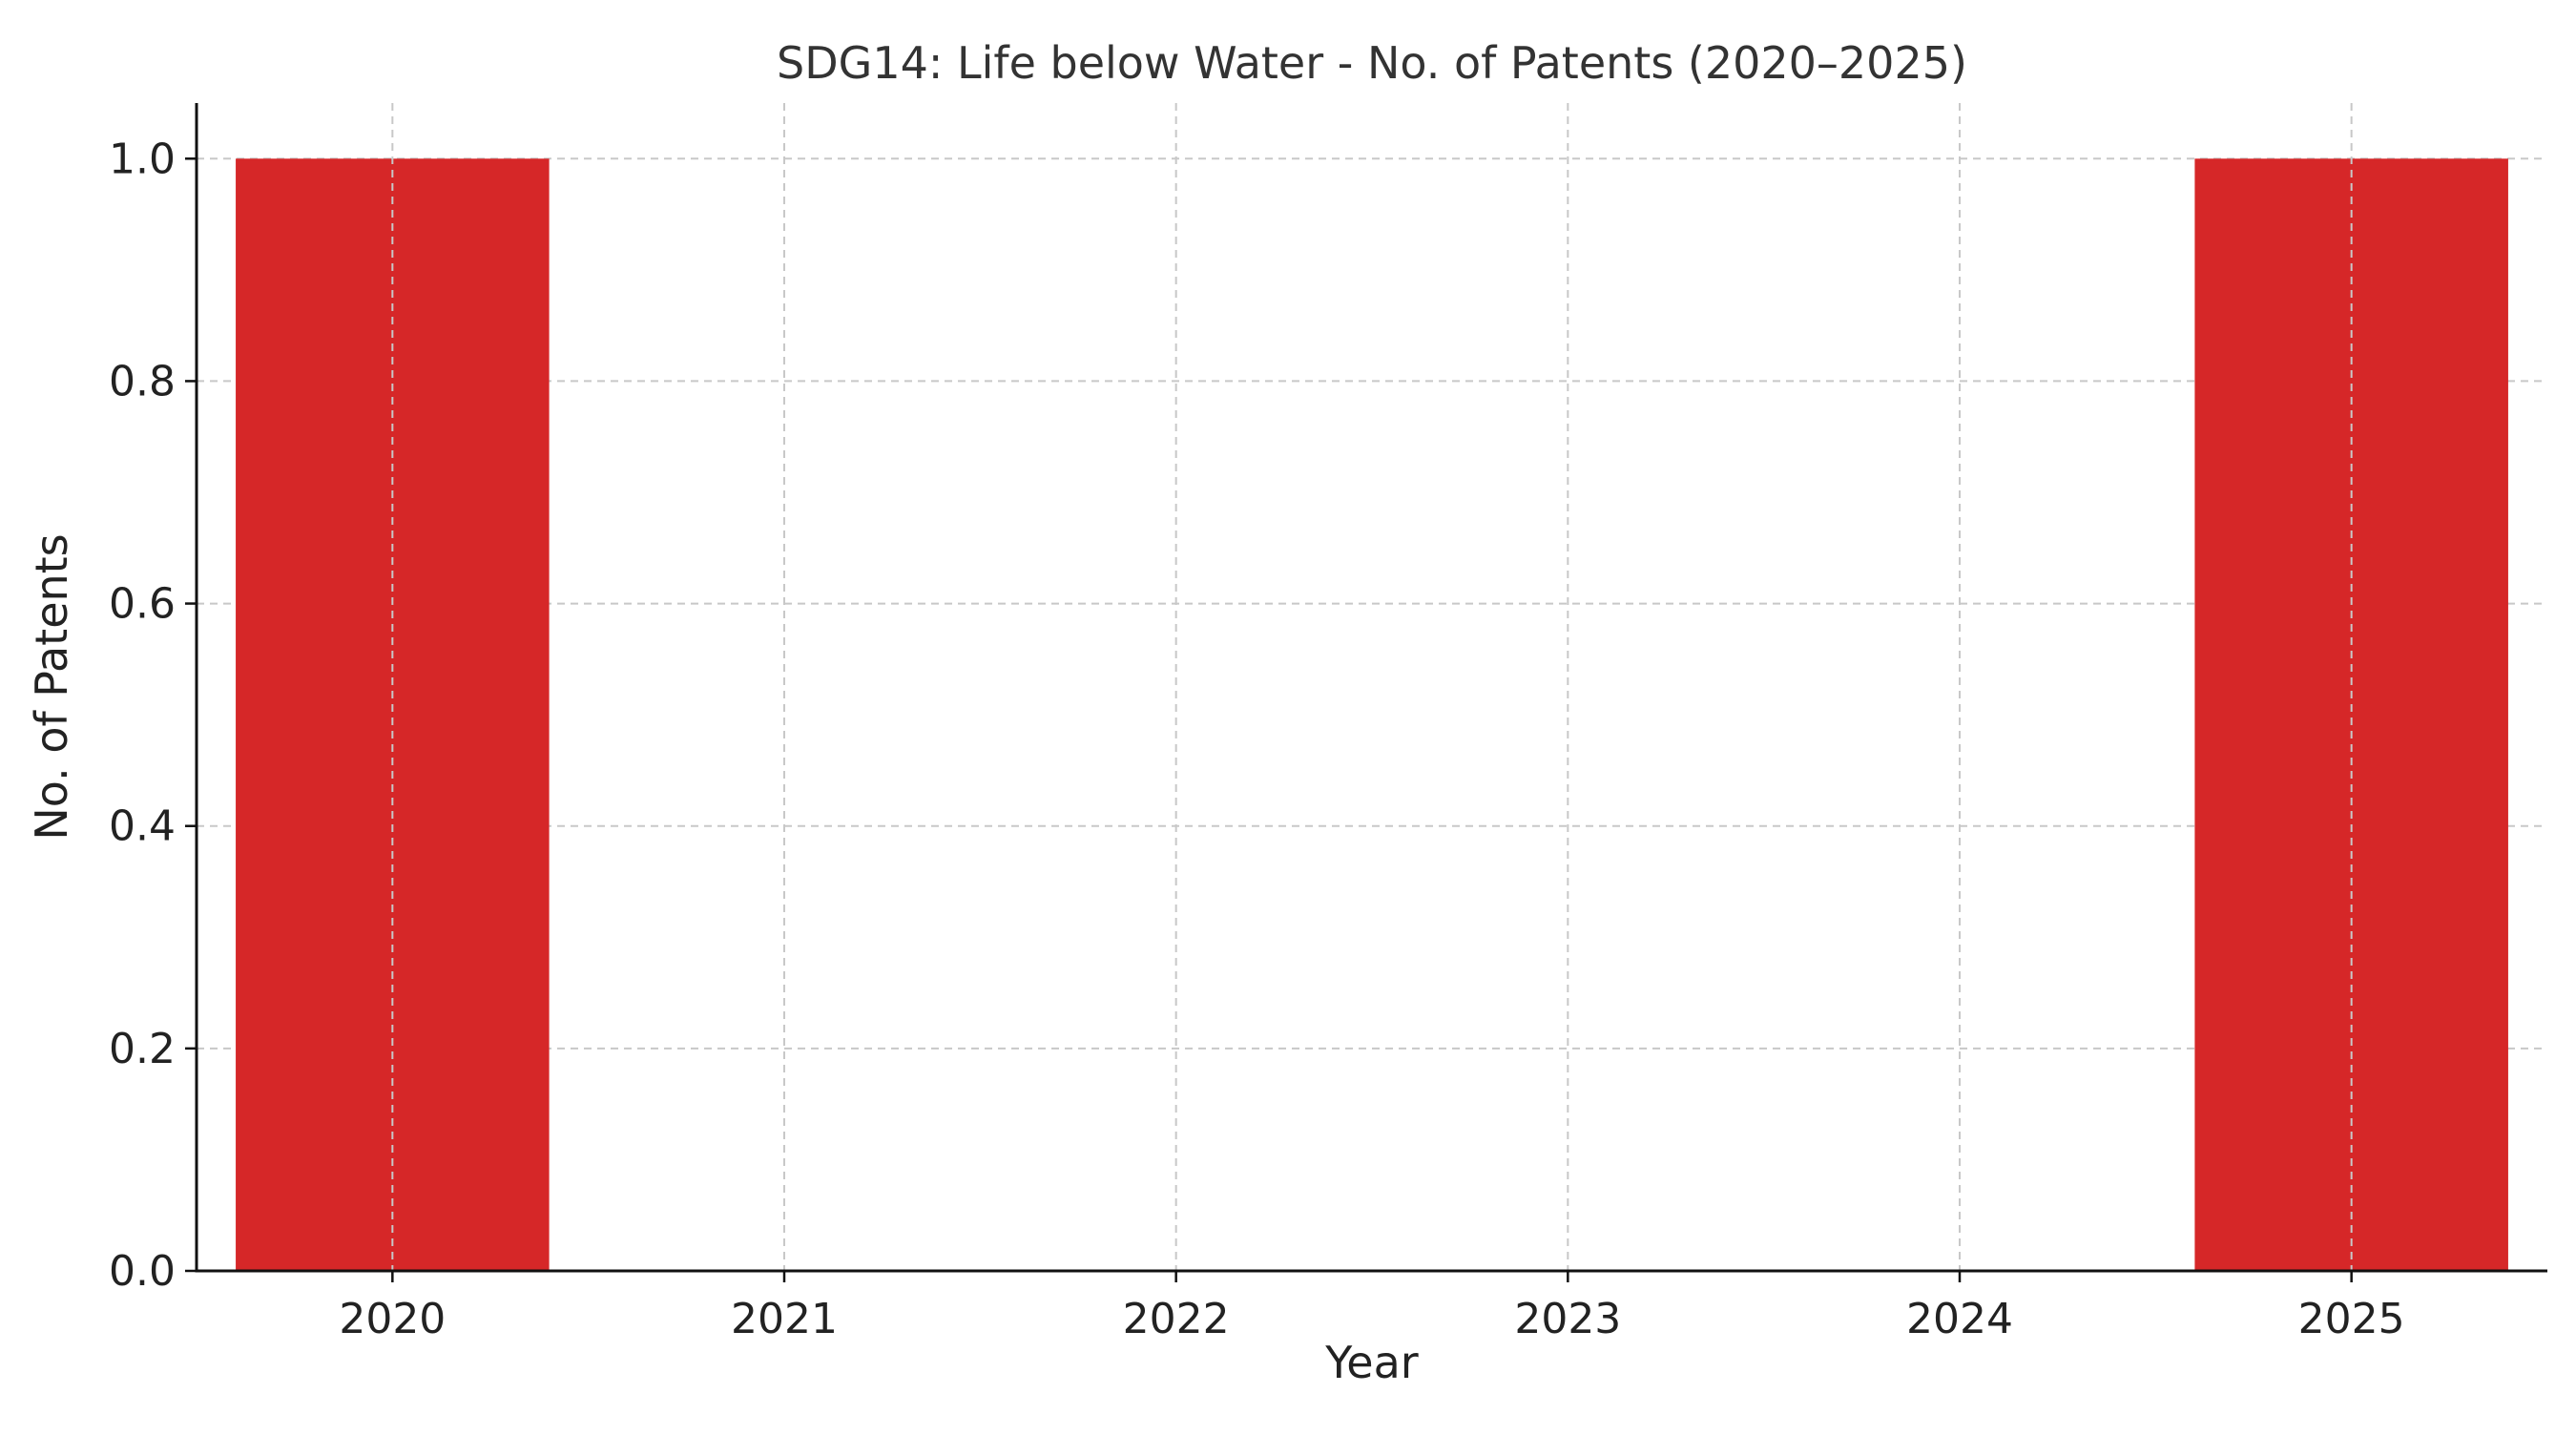 This screenshot has height=1435, width=2576. What do you see at coordinates (142, 381) in the screenshot?
I see `y-tick-label: 0.8` at bounding box center [142, 381].